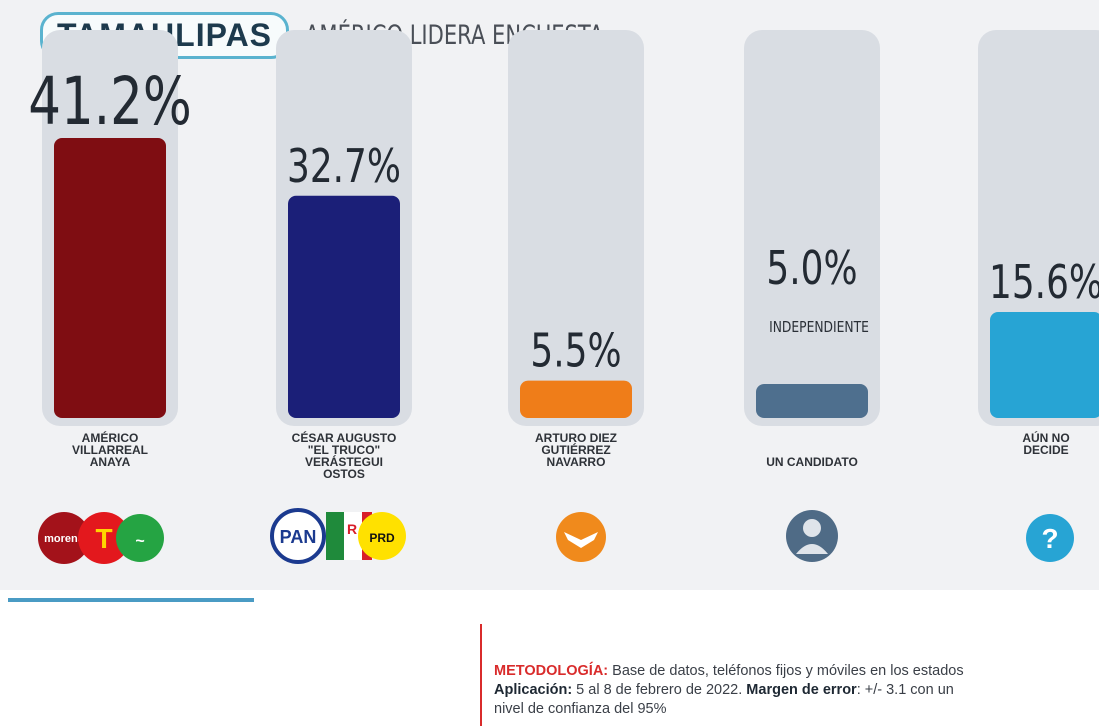  What do you see at coordinates (1046, 438) in the screenshot?
I see `candidate-name-line: AÚN NO` at bounding box center [1046, 438].